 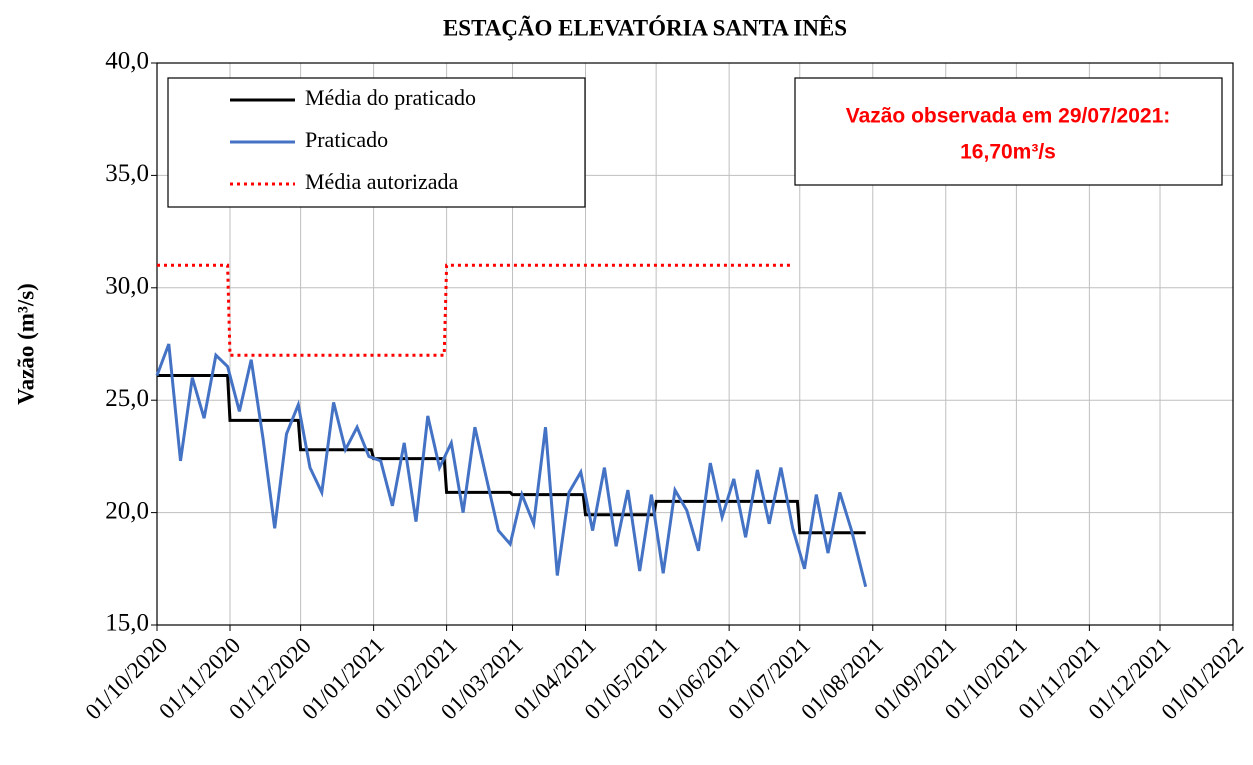 What do you see at coordinates (390, 97) in the screenshot?
I see `legend-label: Média do praticado` at bounding box center [390, 97].